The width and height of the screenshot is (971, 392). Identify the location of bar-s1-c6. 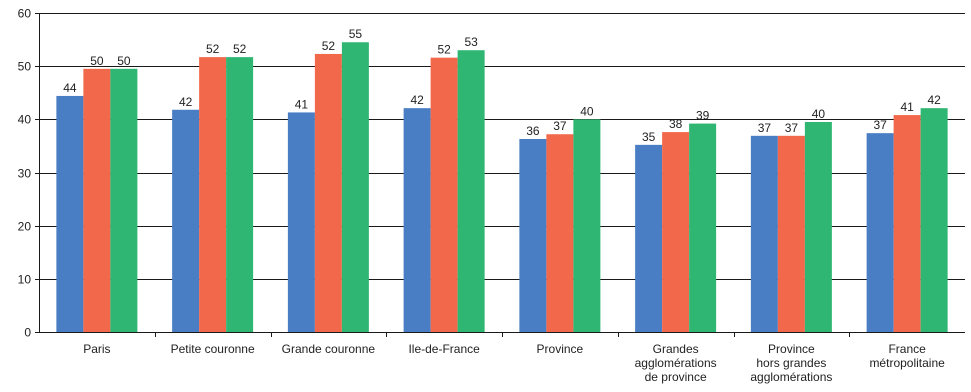
(649, 238).